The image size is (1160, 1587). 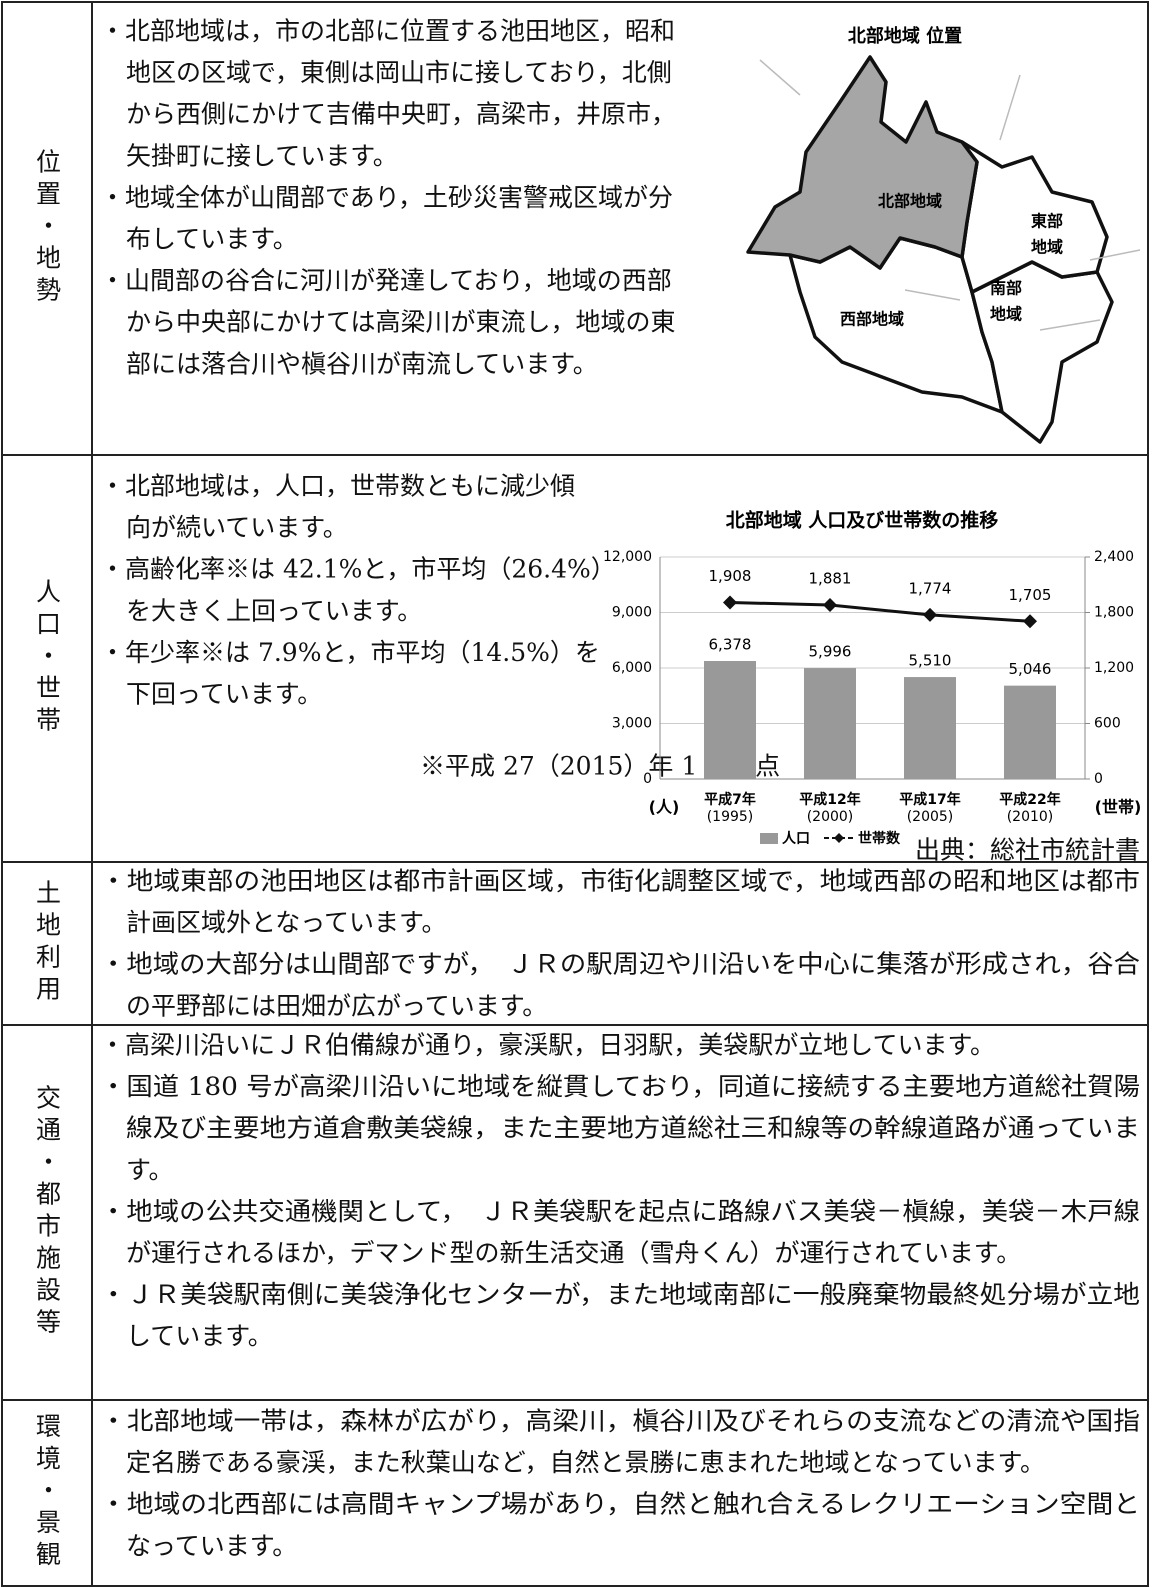 I want to click on bullet-line: ・地域の北西部には高間キャンプ場があり，自然と触れ合えるレクリエーション空間と, so click(x=620, y=1504).